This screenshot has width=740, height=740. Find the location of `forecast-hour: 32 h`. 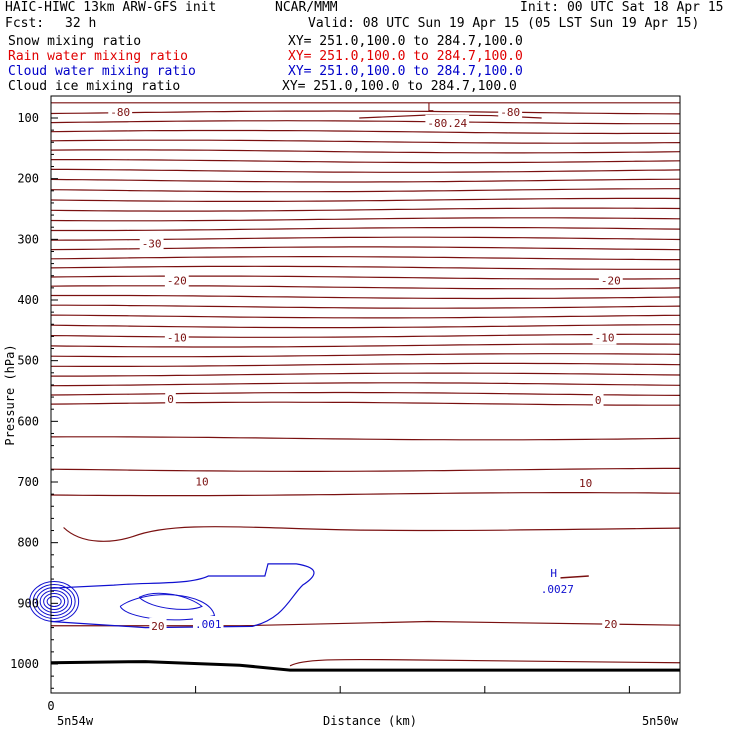

forecast-hour: 32 h is located at coordinates (81, 23).